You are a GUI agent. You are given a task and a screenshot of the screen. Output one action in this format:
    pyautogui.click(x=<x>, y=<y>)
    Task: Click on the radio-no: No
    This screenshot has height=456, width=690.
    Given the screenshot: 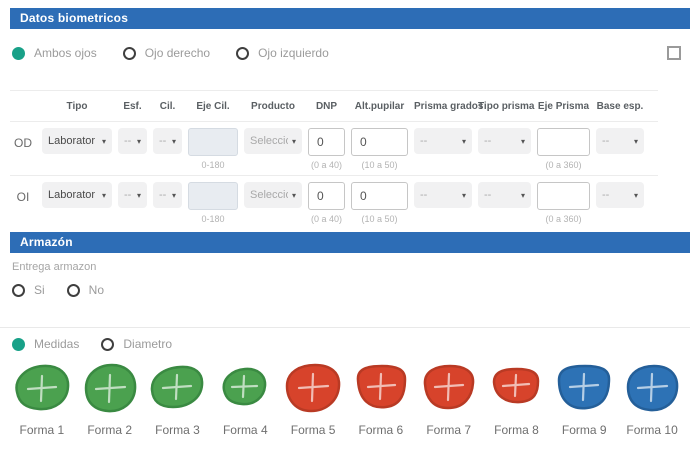 What is the action you would take?
    pyautogui.click(x=85, y=290)
    